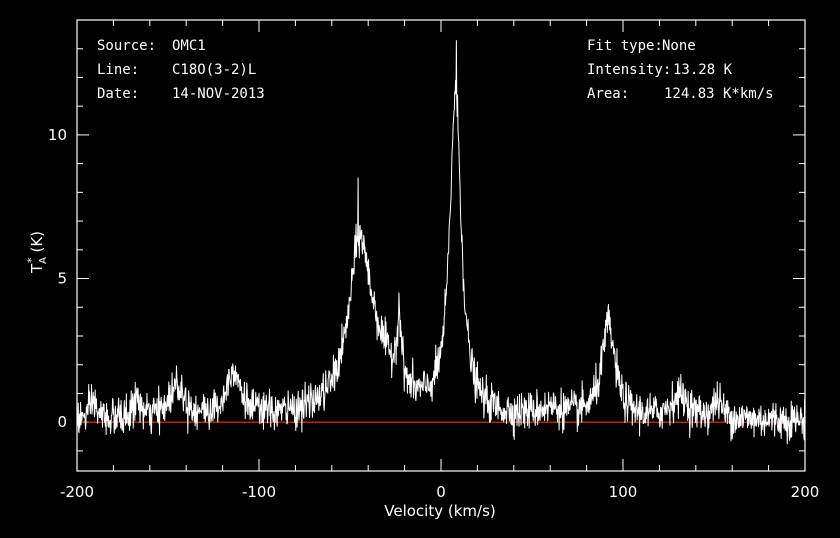 This screenshot has height=538, width=840. What do you see at coordinates (439, 511) in the screenshot?
I see `x-axis-label: Velocity (km/s)` at bounding box center [439, 511].